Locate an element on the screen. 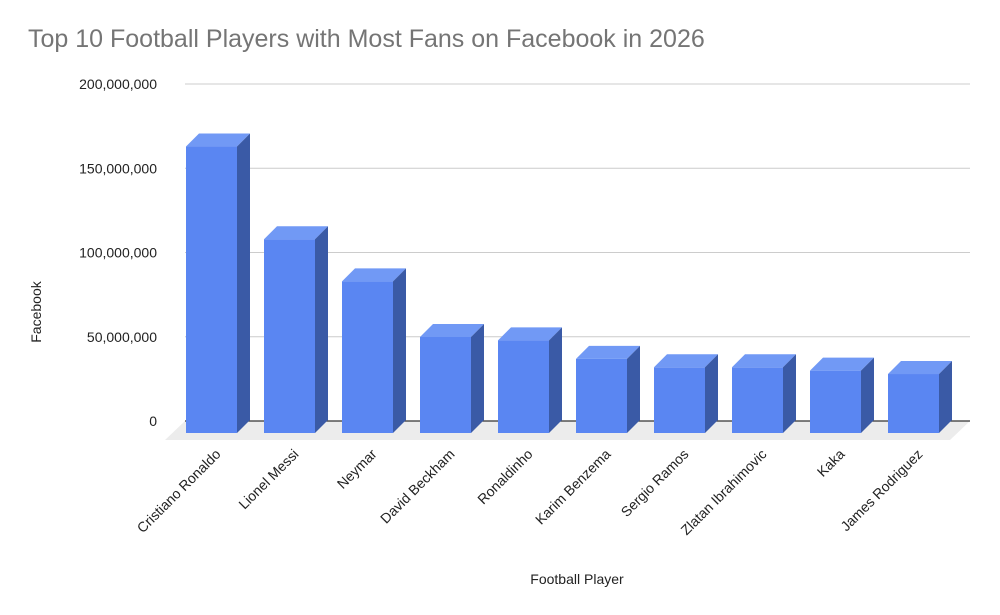 The height and width of the screenshot is (615, 1000). x-tick-label: Sergio Ramos is located at coordinates (655, 483).